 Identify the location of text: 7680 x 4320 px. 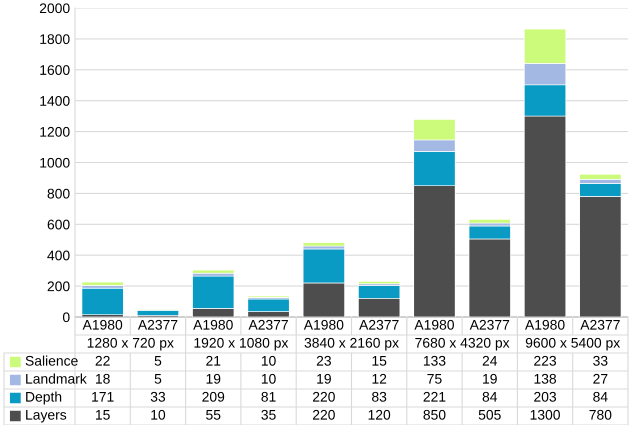
(462, 344).